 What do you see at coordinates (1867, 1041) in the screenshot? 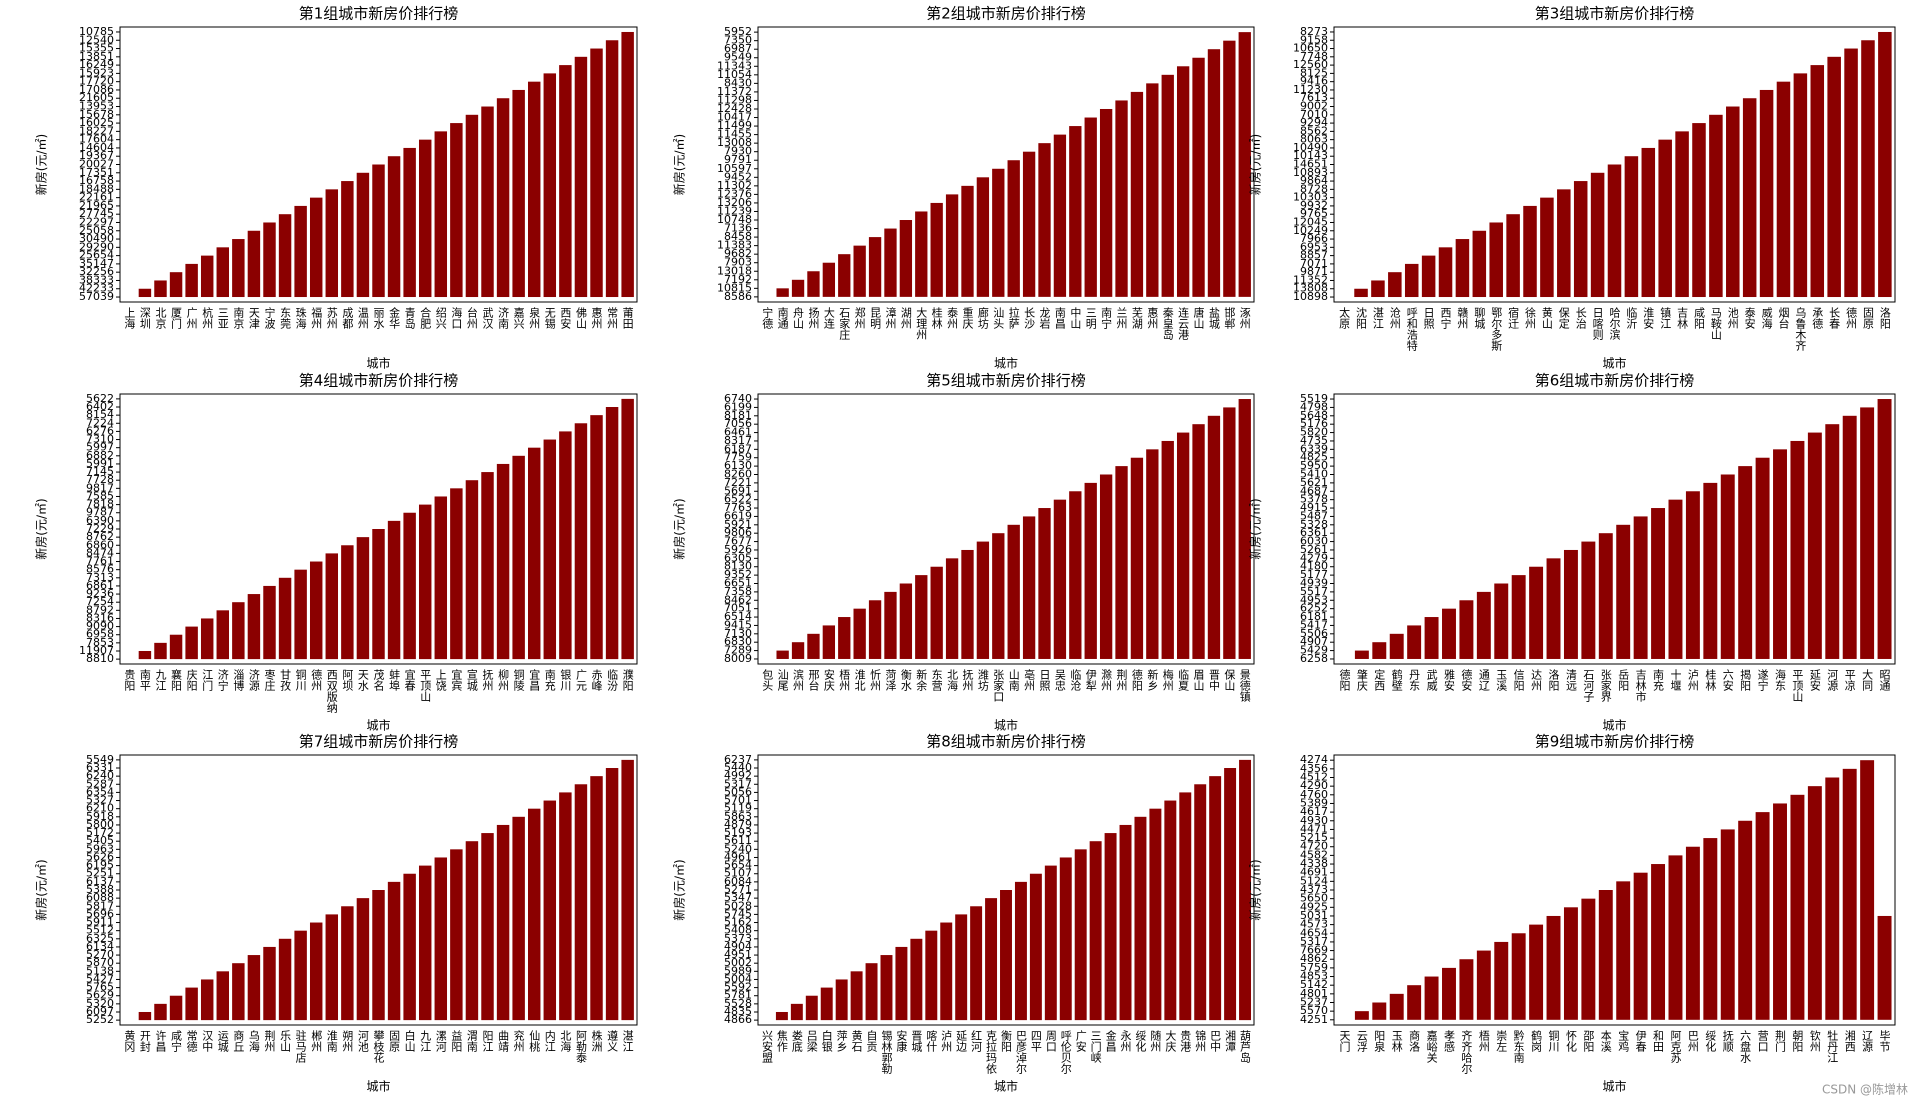
I see `x-tick-label: 辽源` at bounding box center [1867, 1041].